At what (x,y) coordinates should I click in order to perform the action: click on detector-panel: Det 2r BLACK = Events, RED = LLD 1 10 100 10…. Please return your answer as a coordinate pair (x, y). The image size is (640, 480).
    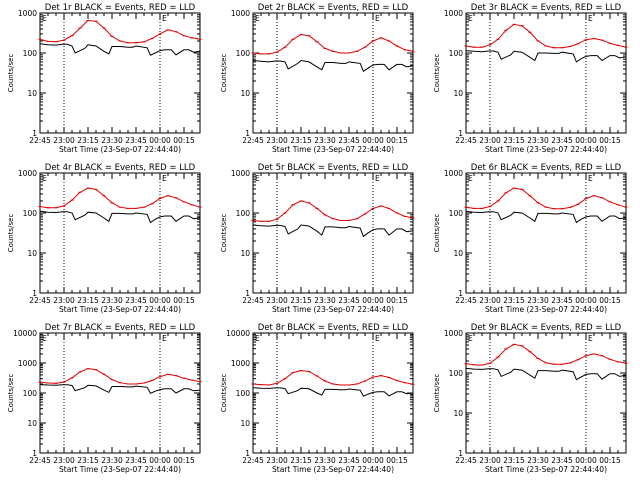
    Looking at the image, I should click on (317, 78).